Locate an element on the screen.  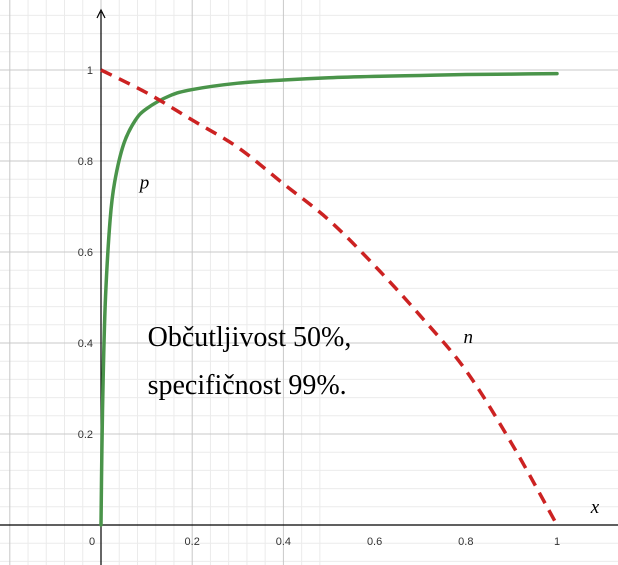
curve-label-n: n is located at coordinates (469, 337).